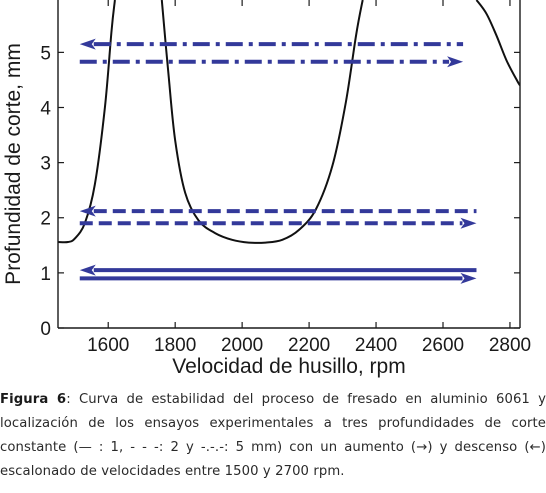 This screenshot has height=493, width=546. Describe the element at coordinates (278, 211) in the screenshot. I see `series-depth-2-decrease` at that location.